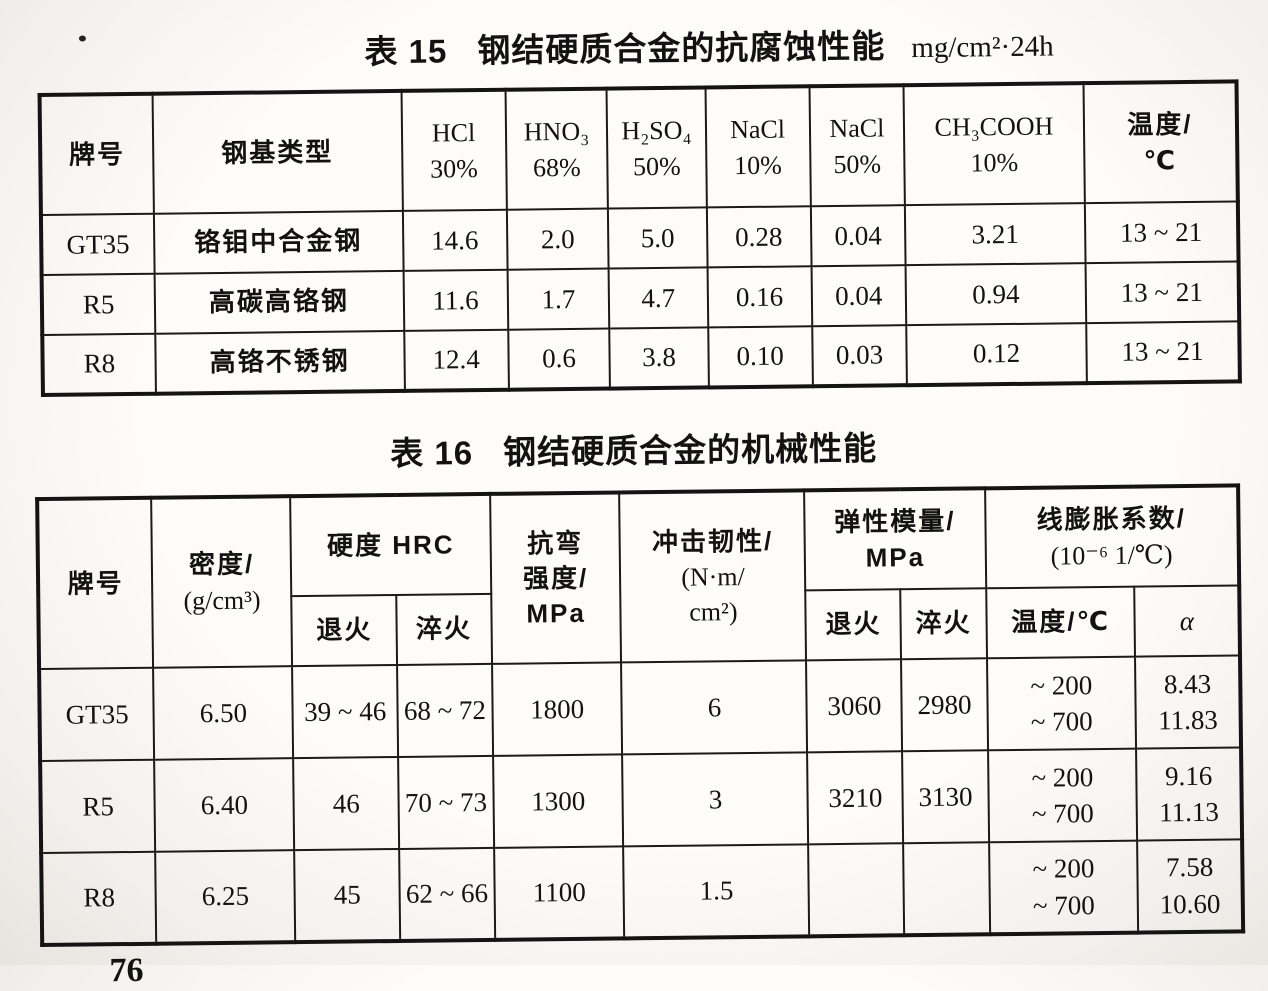 Image resolution: width=1268 pixels, height=991 pixels. Describe the element at coordinates (446, 802) in the screenshot. I see `cell-hrc-quenched: 70 ~ 73` at that location.